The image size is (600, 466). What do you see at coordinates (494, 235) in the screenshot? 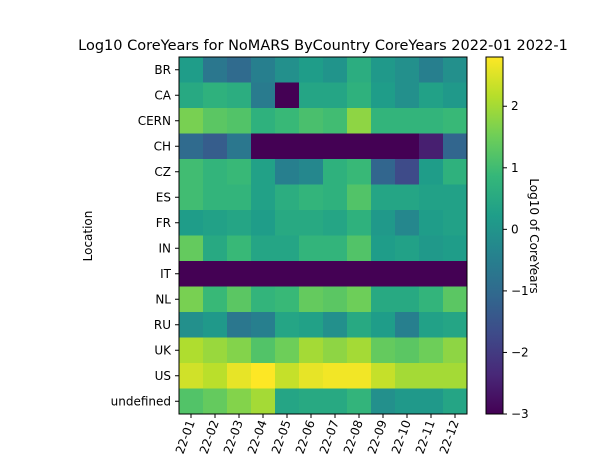
I see `colorbar` at bounding box center [494, 235].